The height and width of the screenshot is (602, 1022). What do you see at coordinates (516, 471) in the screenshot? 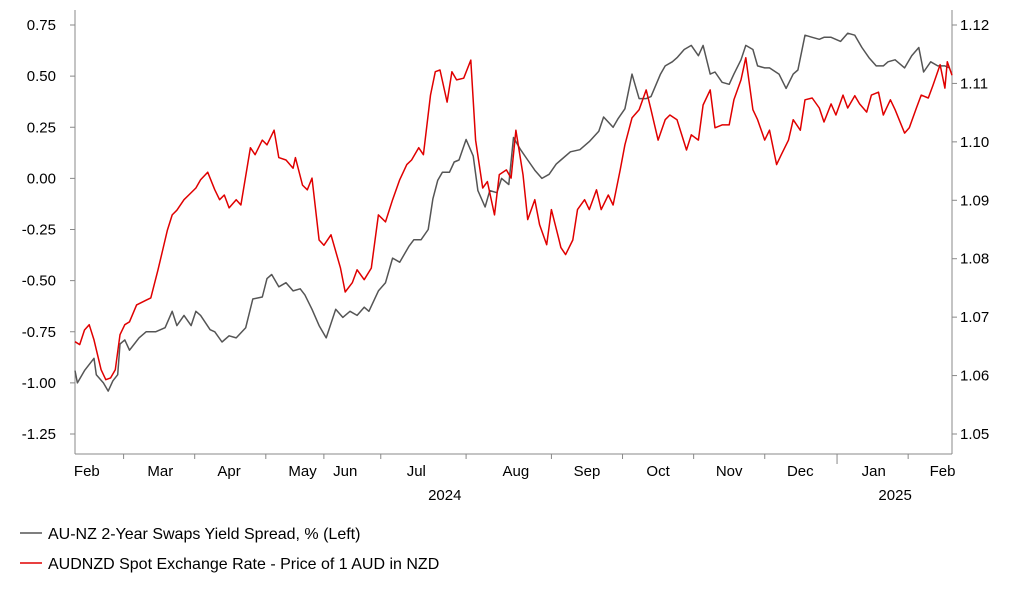
I see `x-tick-label: Aug` at bounding box center [516, 471].